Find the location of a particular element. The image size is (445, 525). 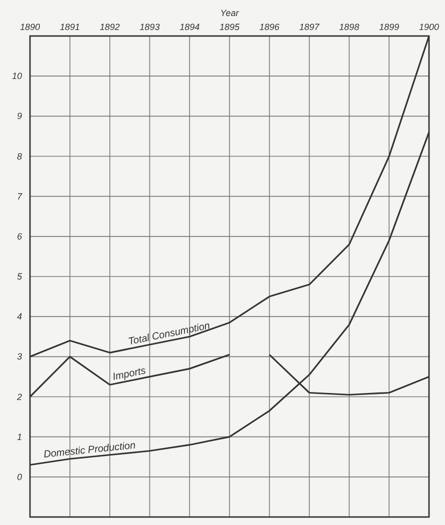

x-tick-label: 1898 is located at coordinates (349, 27).